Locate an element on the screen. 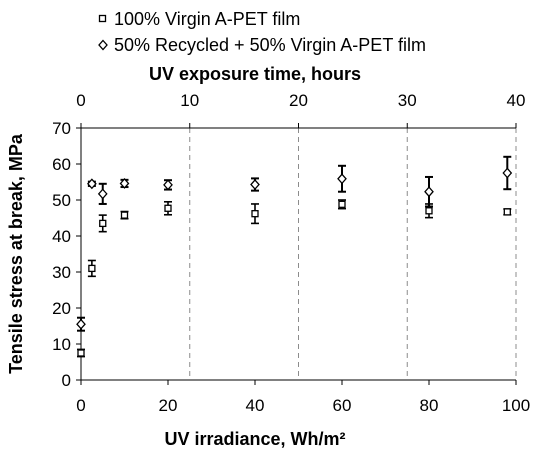 The height and width of the screenshot is (465, 550). x-tick-label: 0 is located at coordinates (80, 405).